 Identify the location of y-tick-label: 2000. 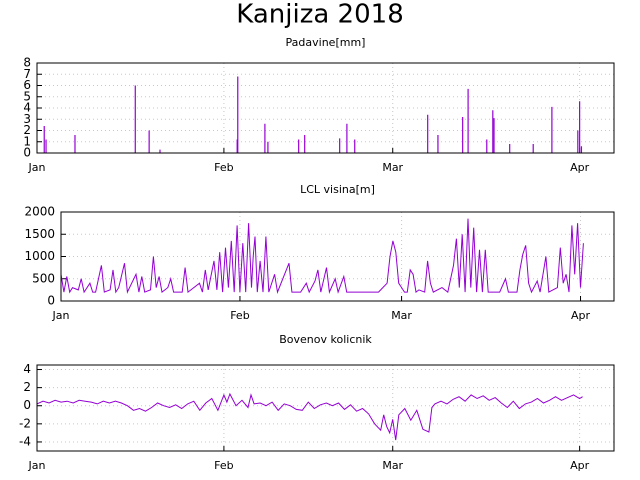
(39, 212).